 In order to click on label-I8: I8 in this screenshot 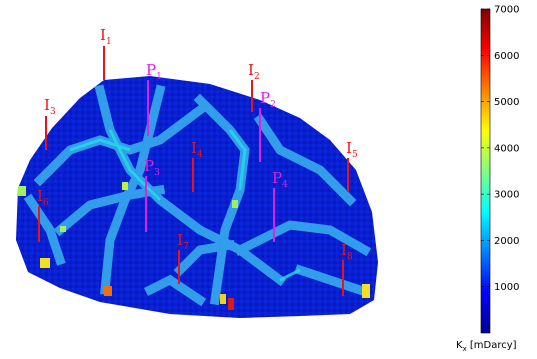, I will do `click(347, 251)`.